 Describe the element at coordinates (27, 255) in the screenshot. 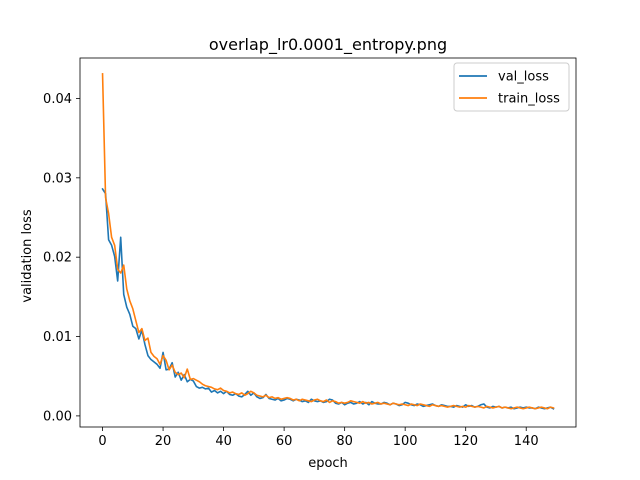

I see `y-axis-label: validation loss` at that location.